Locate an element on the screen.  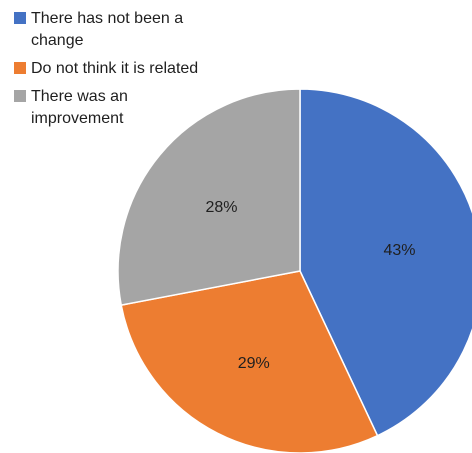
legend-swatch-not-related is located at coordinates (20, 68).